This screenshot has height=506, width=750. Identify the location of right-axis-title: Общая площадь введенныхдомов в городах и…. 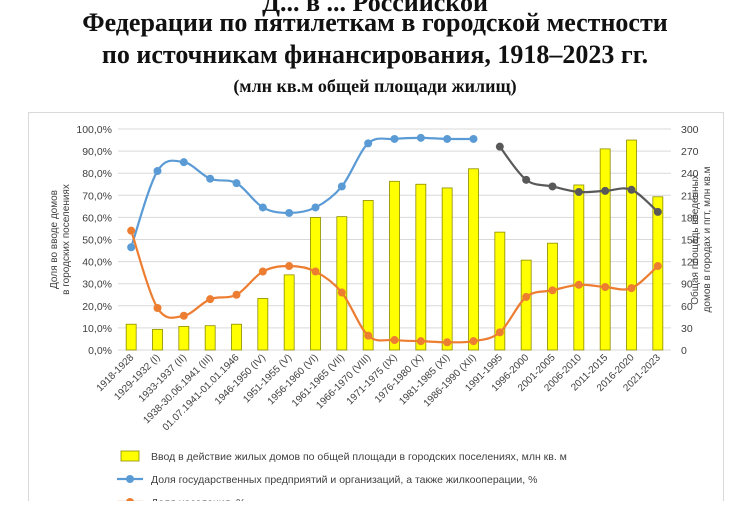
(701, 239).